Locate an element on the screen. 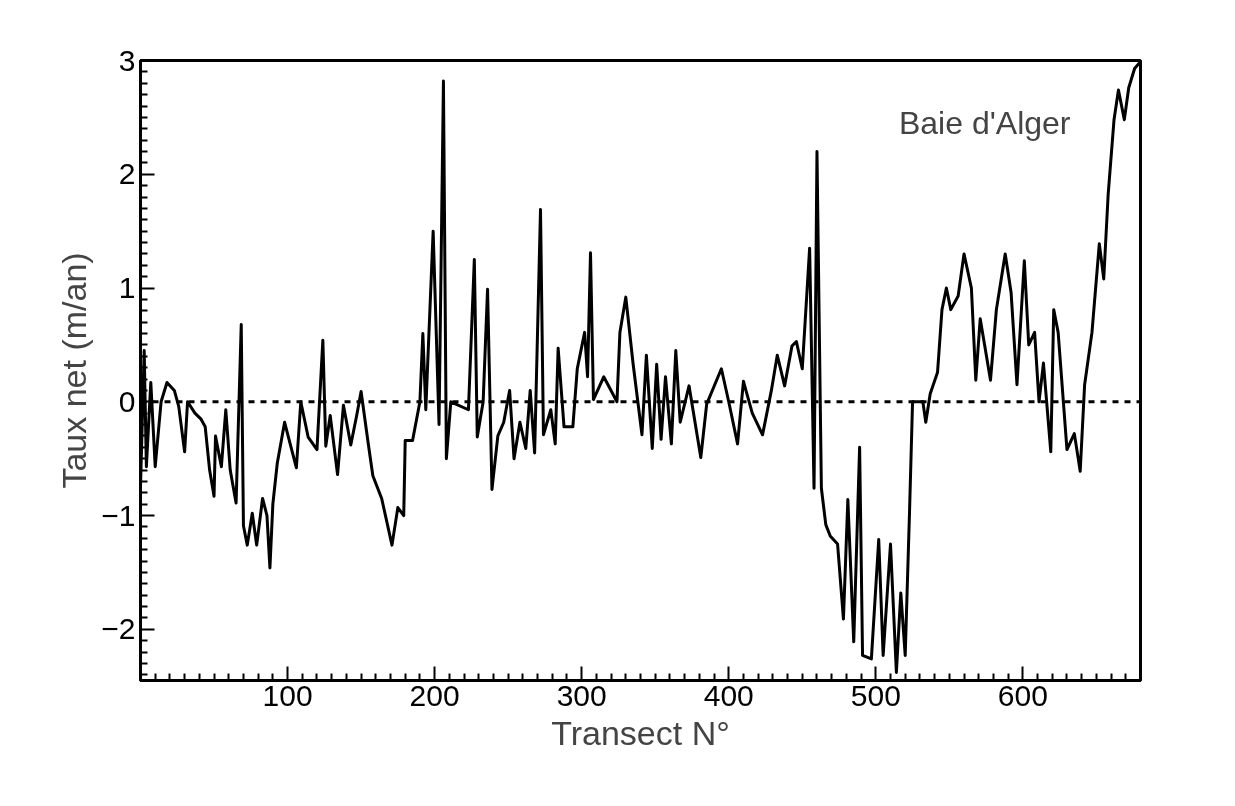 The width and height of the screenshot is (1235, 806). x-tick-label: 600 is located at coordinates (1022, 695).